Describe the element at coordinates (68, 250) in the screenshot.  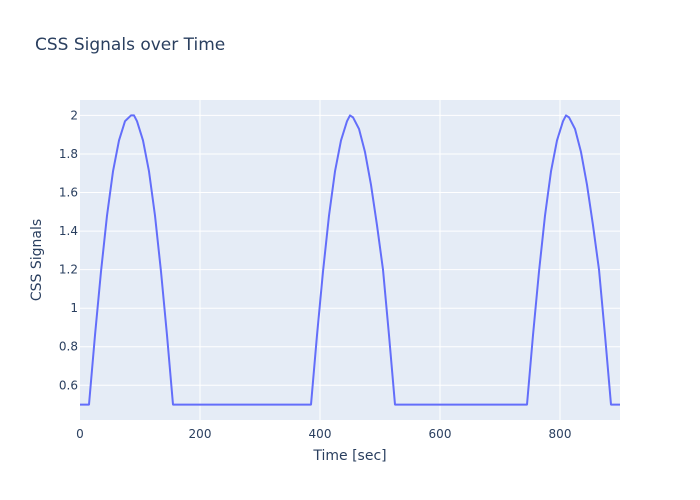
I see `y-tick-labels: 0.6 0.8 1 1.2 1.4 1.6 1.8 2` at that location.